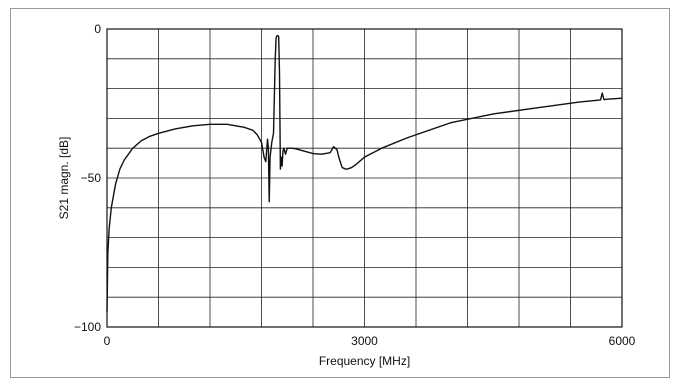  I want to click on y-tick-label: −100, so click(87, 327).